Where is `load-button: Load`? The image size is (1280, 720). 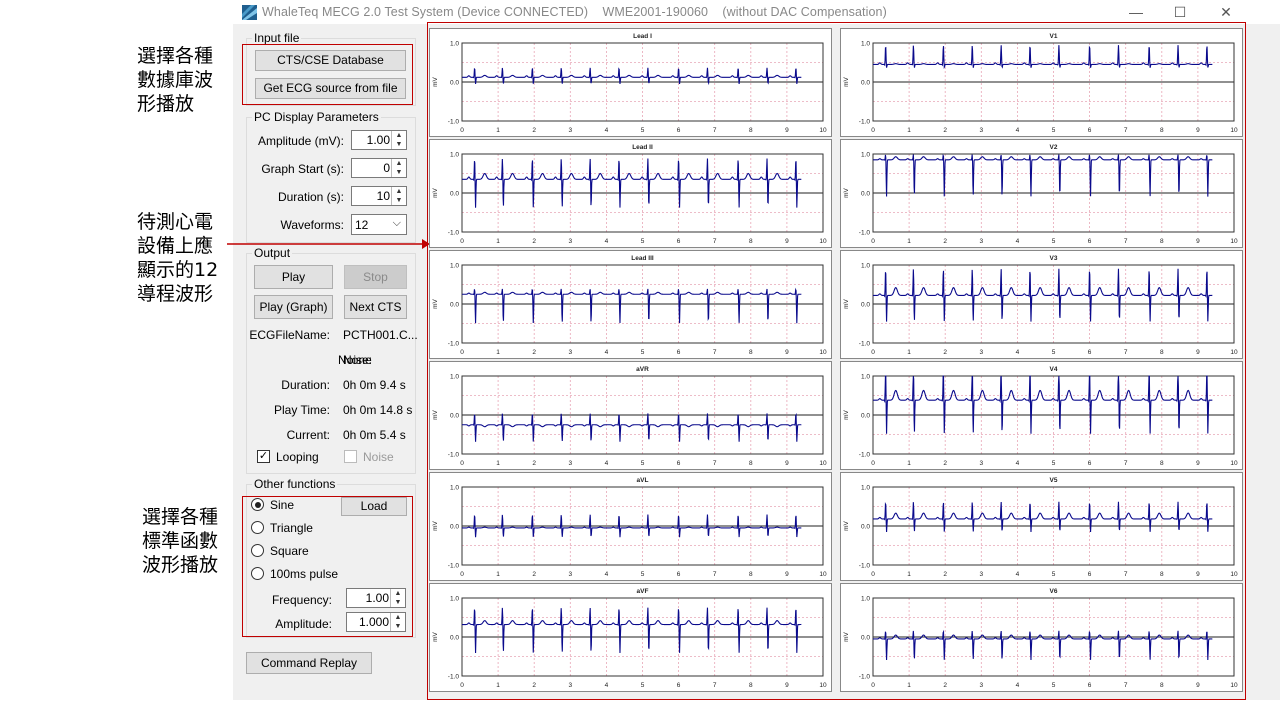
load-button: Load is located at coordinates (374, 506).